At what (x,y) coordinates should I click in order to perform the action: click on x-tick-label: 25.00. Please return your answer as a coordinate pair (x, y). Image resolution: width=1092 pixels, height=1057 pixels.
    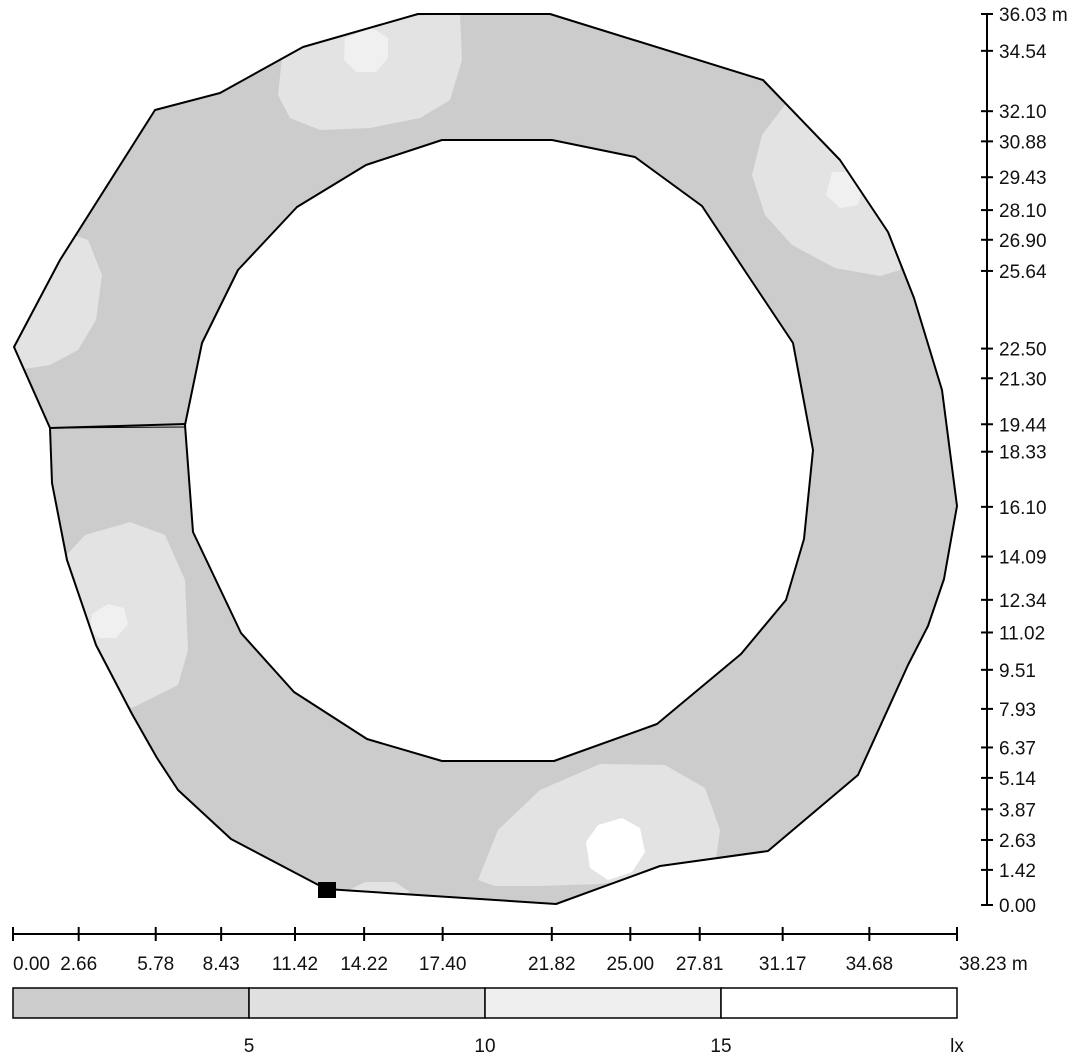
    Looking at the image, I should click on (631, 964).